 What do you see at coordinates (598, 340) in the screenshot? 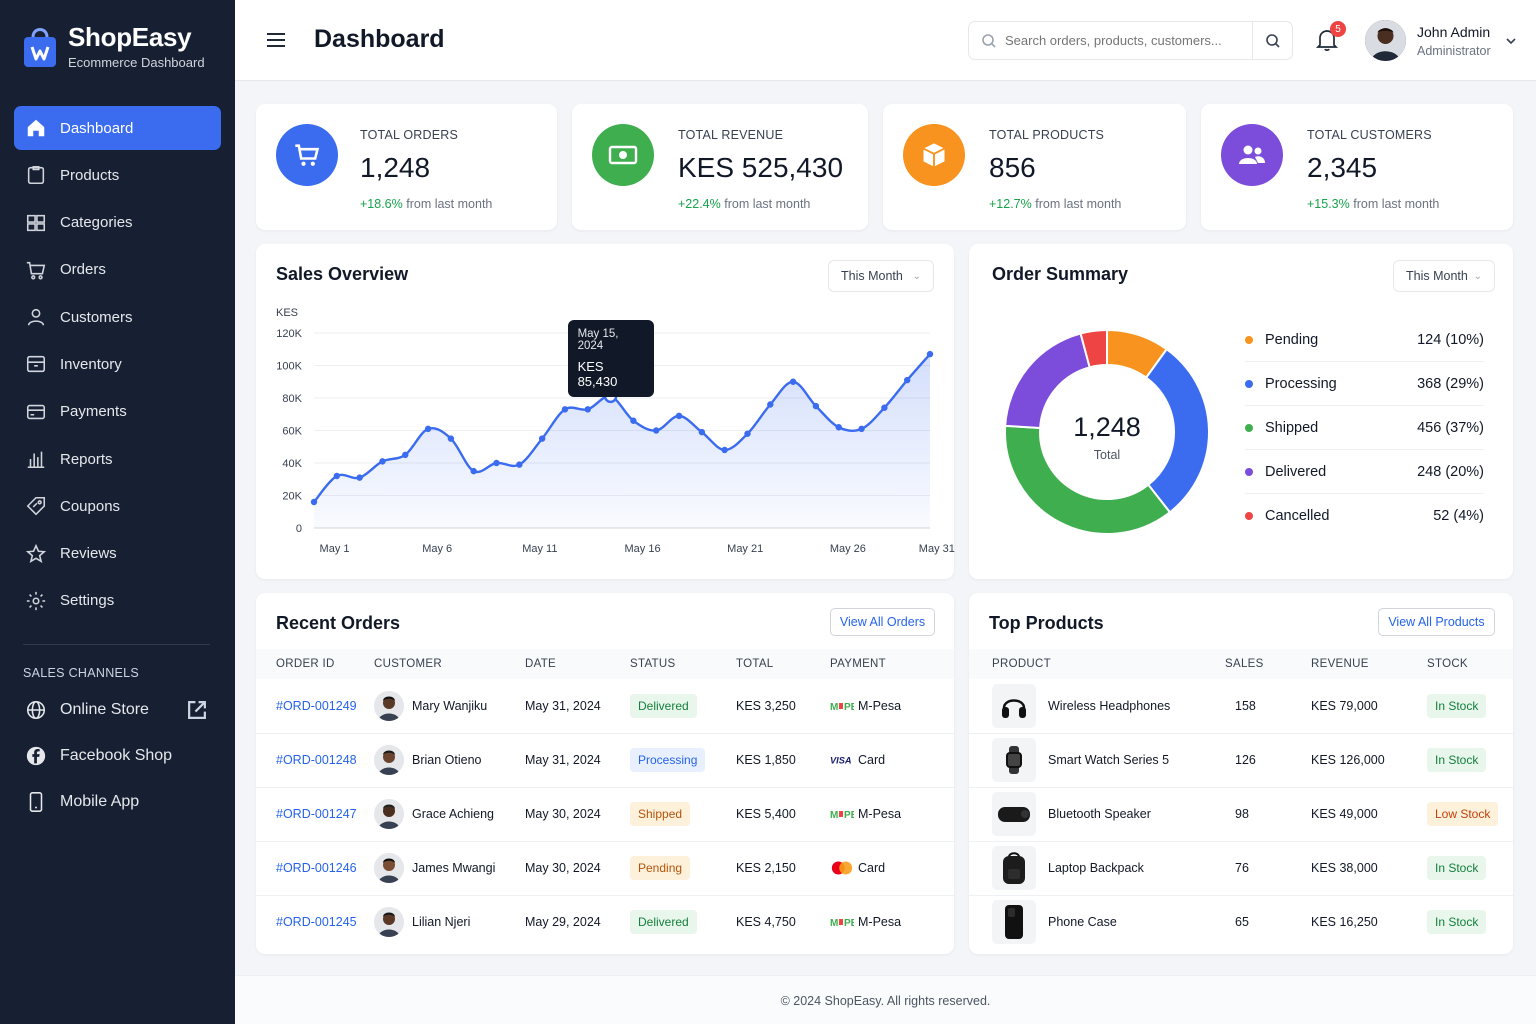
I see `tooltip-date: May 15, 2024` at bounding box center [598, 340].